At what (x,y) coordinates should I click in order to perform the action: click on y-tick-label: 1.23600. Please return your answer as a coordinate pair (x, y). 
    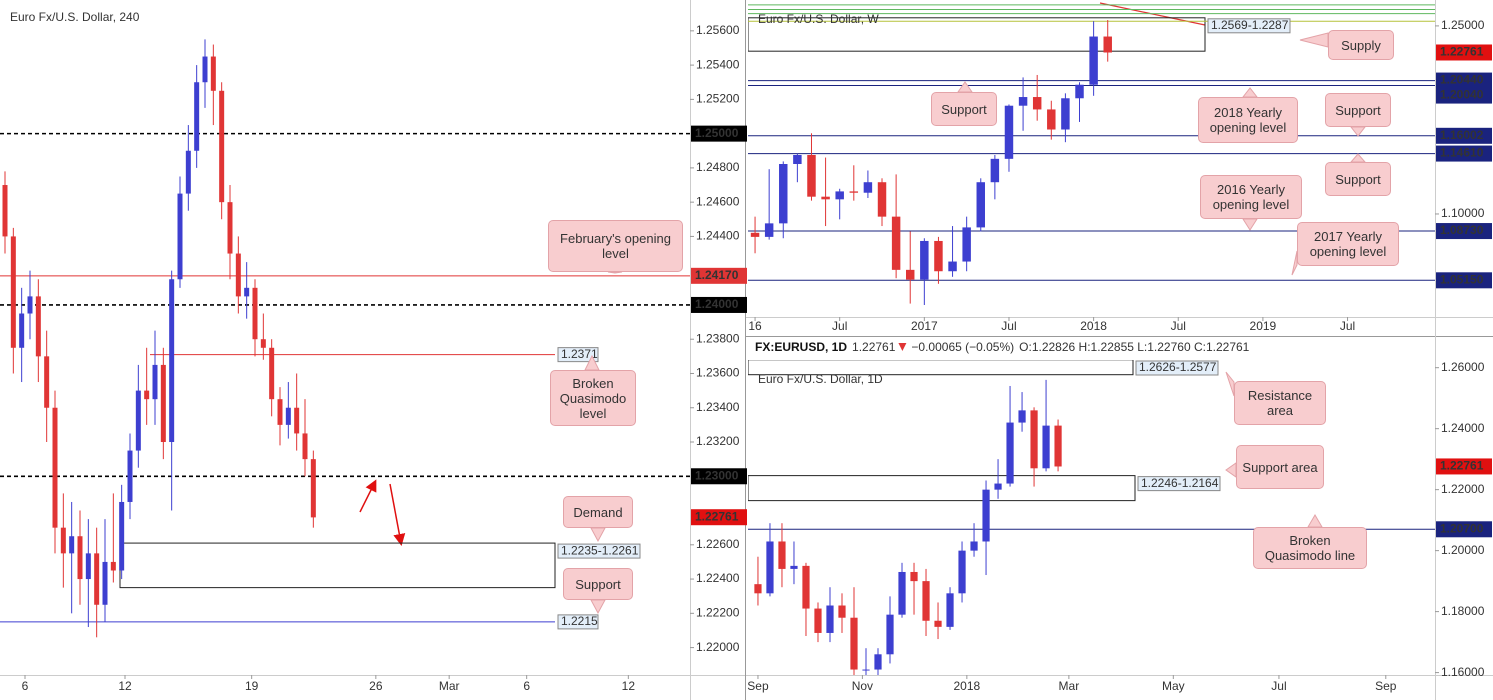
    Looking at the image, I should click on (718, 373).